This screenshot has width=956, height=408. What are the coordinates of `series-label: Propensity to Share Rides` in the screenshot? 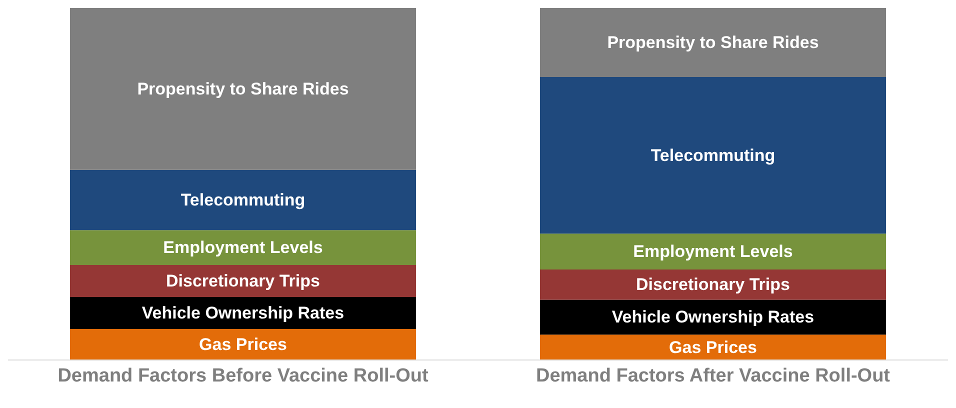 It's located at (713, 42).